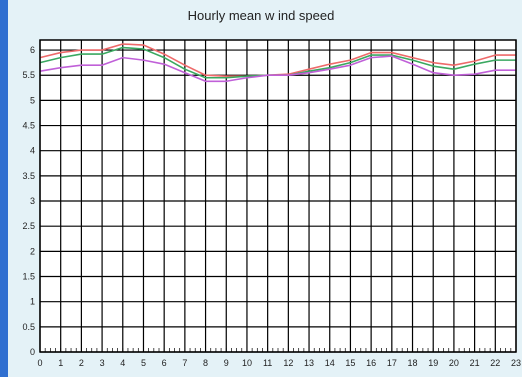 The width and height of the screenshot is (522, 377). What do you see at coordinates (184, 363) in the screenshot?
I see `x-tick-label: 7` at bounding box center [184, 363].